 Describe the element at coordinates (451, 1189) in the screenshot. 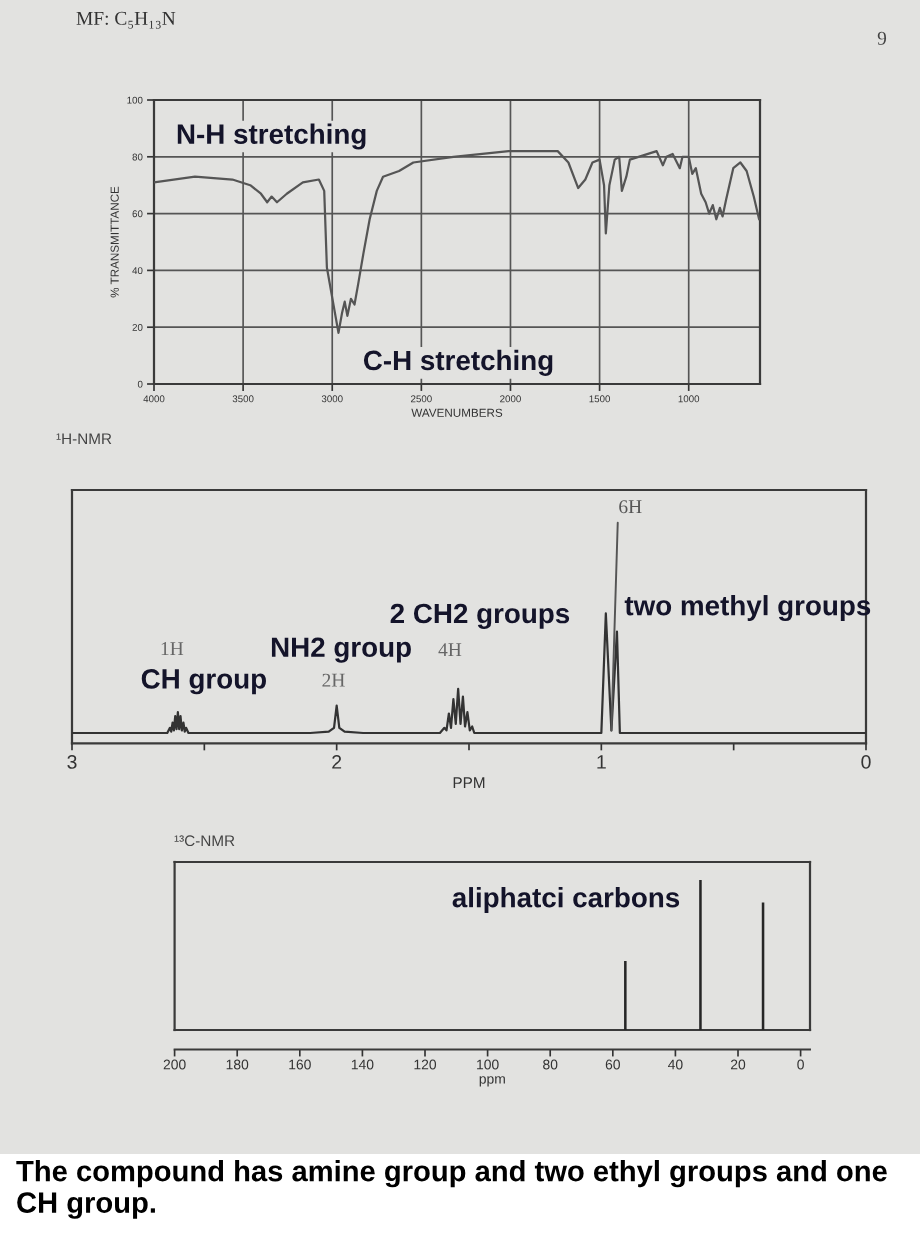

I see `text: The compound has amine group and two ethyl groups and one CH group.` at that location.